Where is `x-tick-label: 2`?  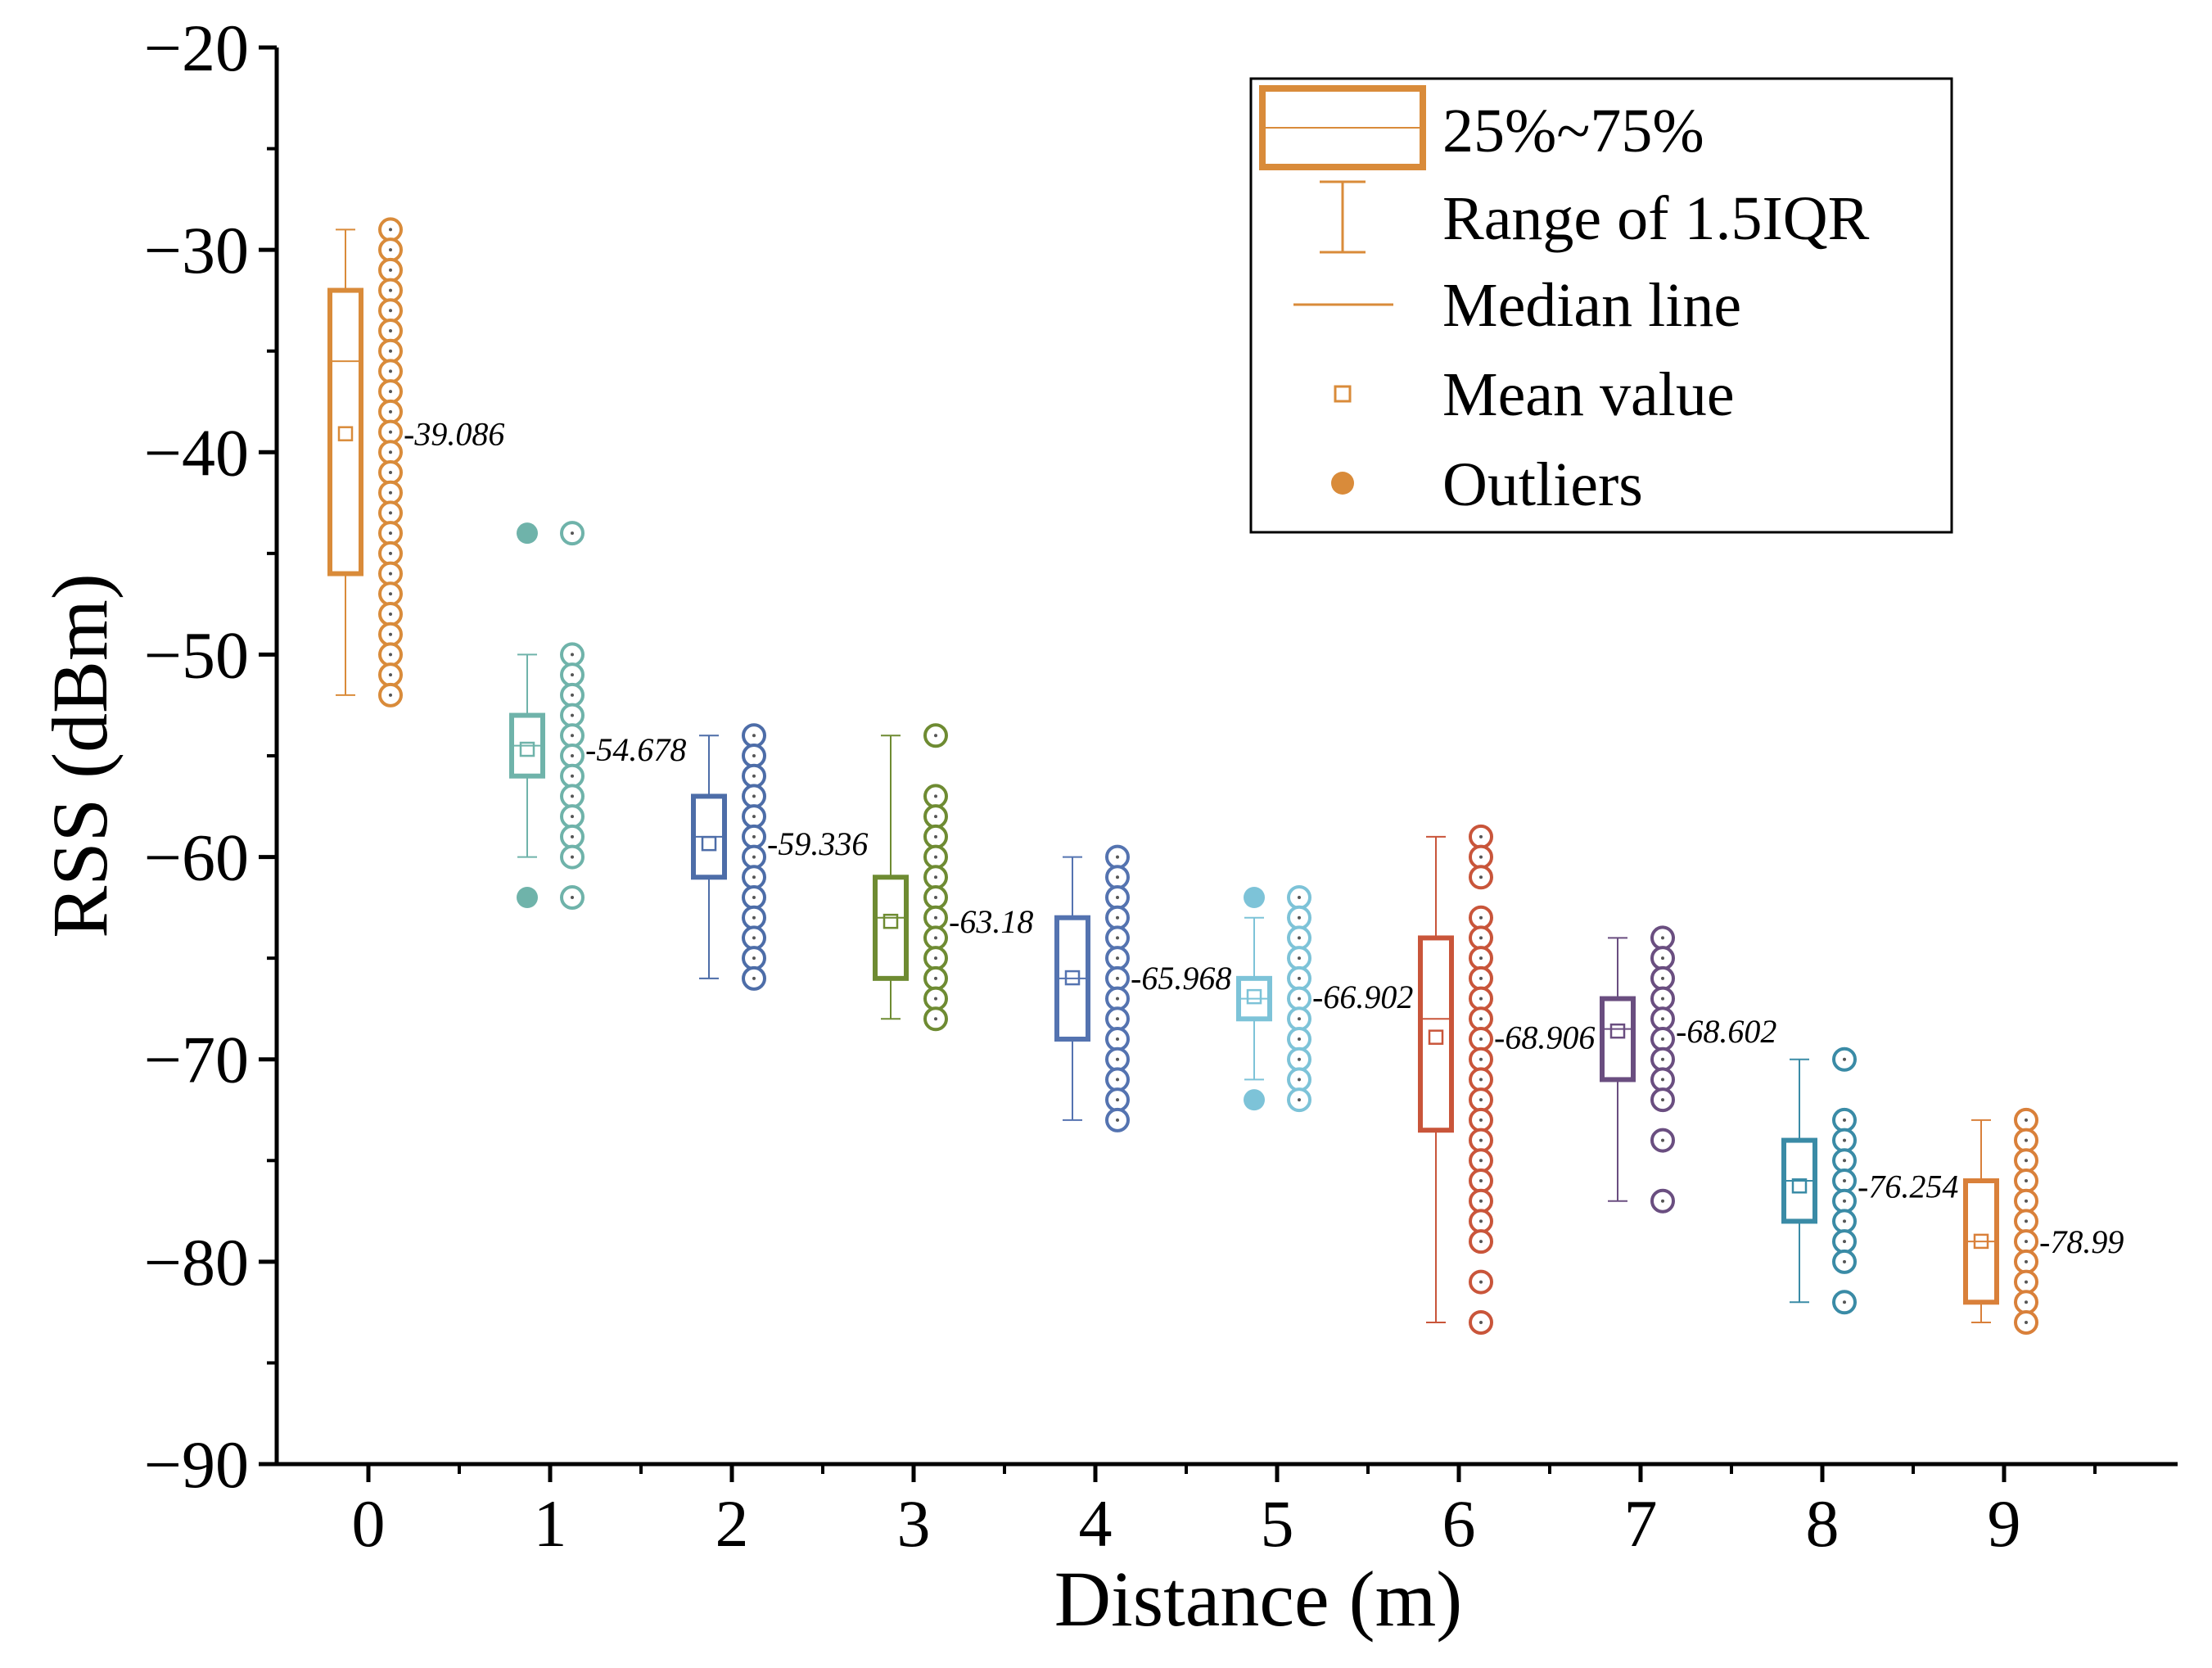
x-tick-label: 2 is located at coordinates (733, 1523).